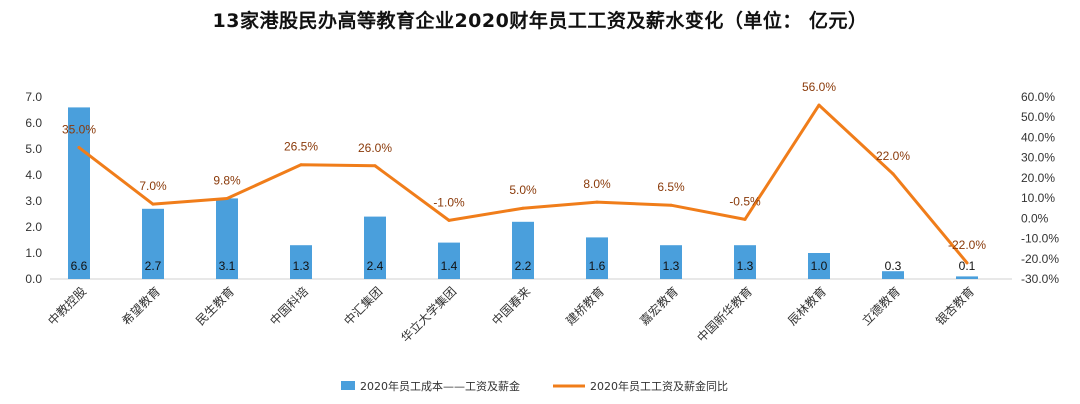 The width and height of the screenshot is (1080, 404). Describe the element at coordinates (511, 306) in the screenshot. I see `x-category-label: 中国春来` at that location.